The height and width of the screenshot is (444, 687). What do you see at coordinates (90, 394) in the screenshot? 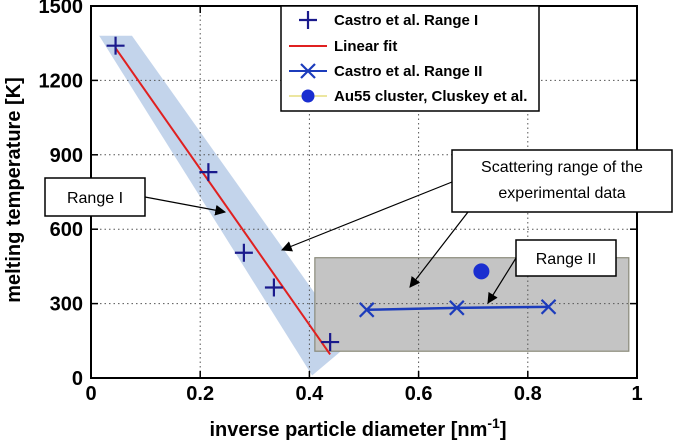
I see `x-tick-label-0: 0` at bounding box center [90, 394].